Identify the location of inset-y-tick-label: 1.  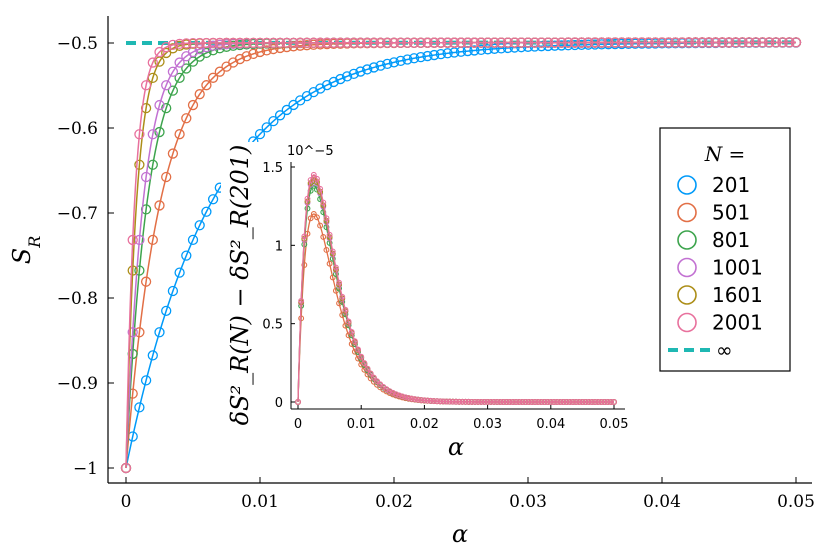
(279, 246).